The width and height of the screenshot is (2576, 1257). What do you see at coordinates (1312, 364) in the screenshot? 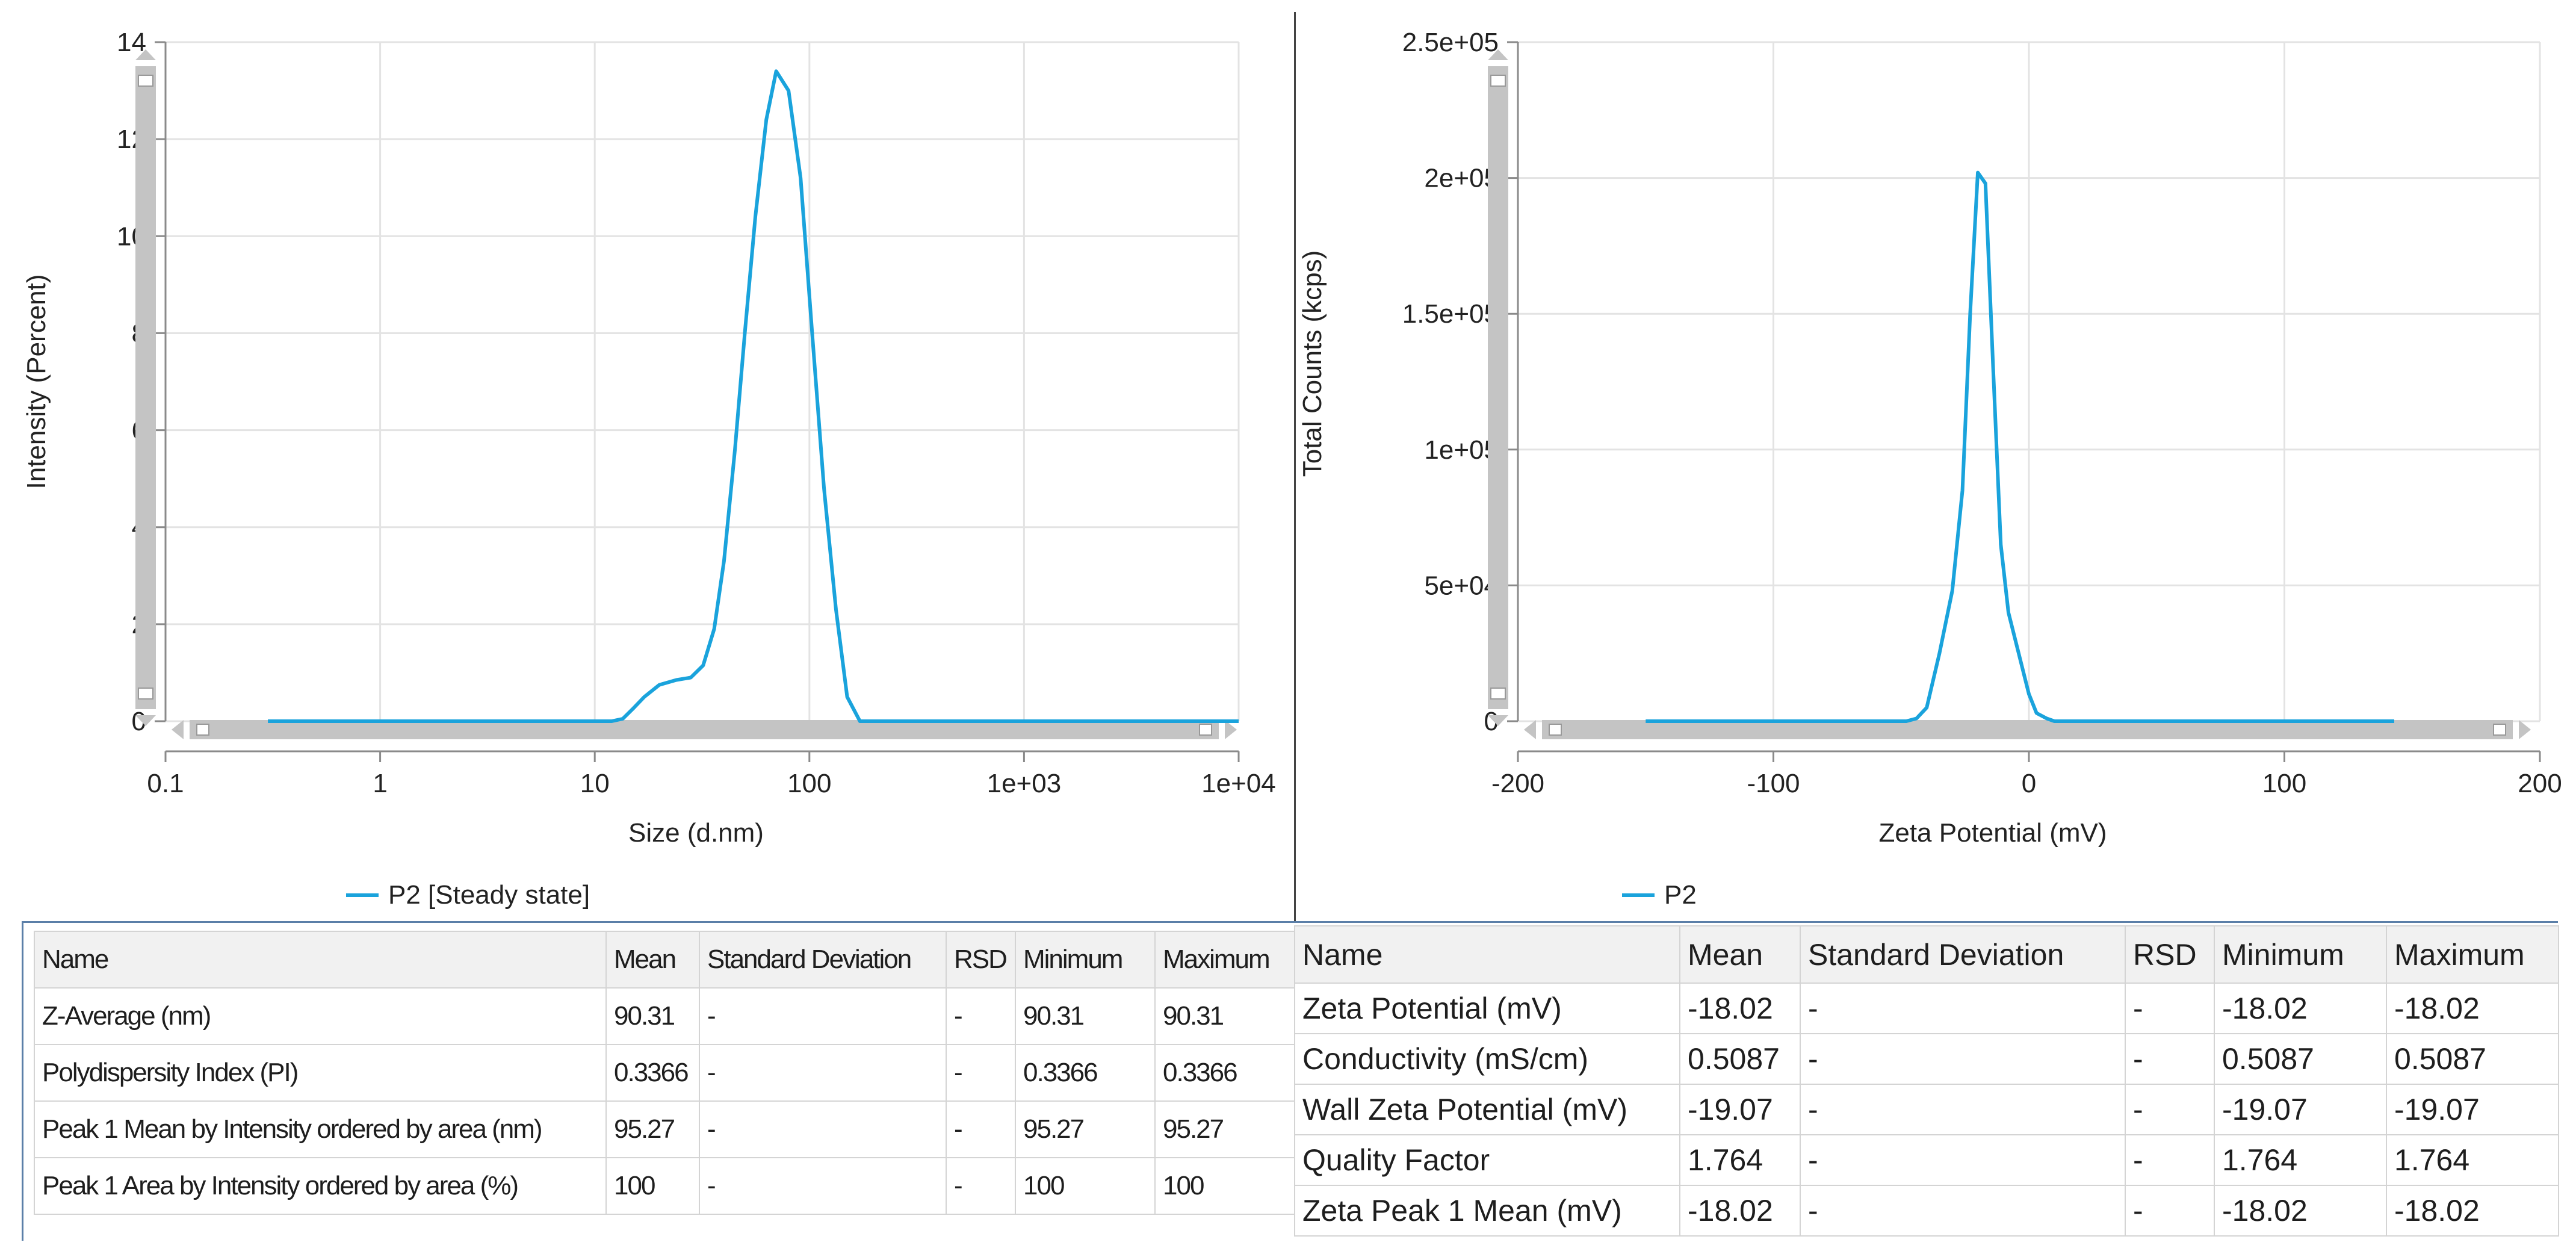
I see `y-axis-title: Total Counts (kcps)` at bounding box center [1312, 364].